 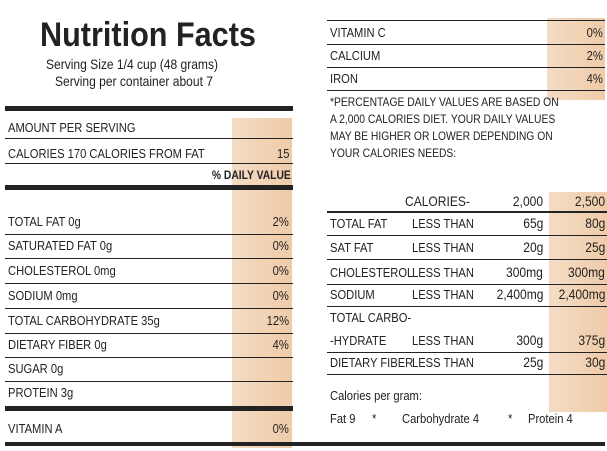 I want to click on nutrient: TOTAL CARBOHYDRATE 35g, so click(x=84, y=320).